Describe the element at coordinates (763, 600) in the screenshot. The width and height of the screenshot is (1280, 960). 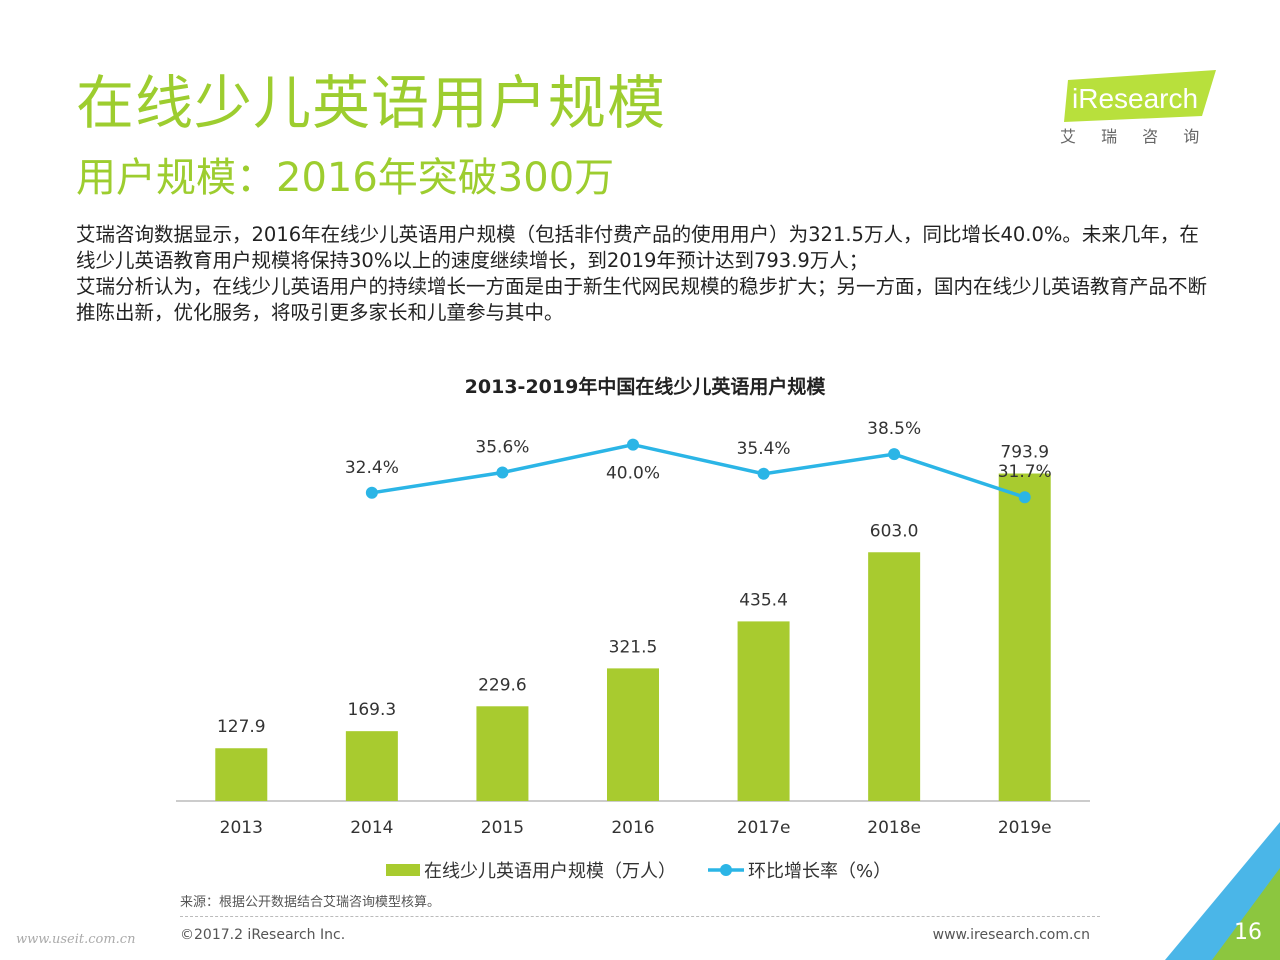
I see `bar-value-label-2017e: 435.4` at that location.